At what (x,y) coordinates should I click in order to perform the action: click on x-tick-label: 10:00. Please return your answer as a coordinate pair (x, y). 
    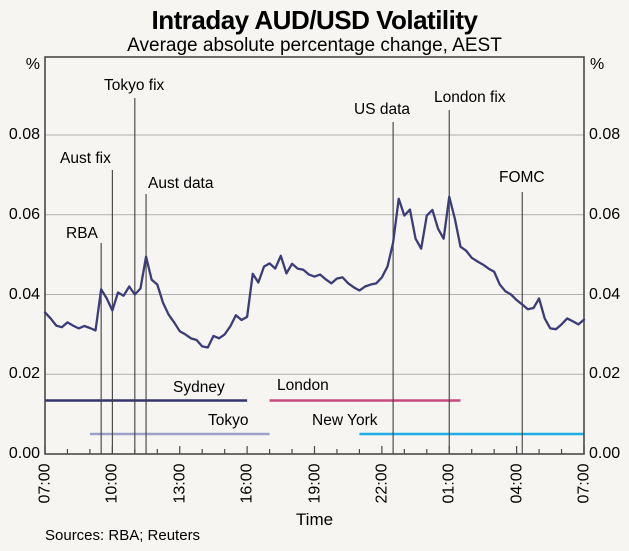
    Looking at the image, I should click on (112, 483).